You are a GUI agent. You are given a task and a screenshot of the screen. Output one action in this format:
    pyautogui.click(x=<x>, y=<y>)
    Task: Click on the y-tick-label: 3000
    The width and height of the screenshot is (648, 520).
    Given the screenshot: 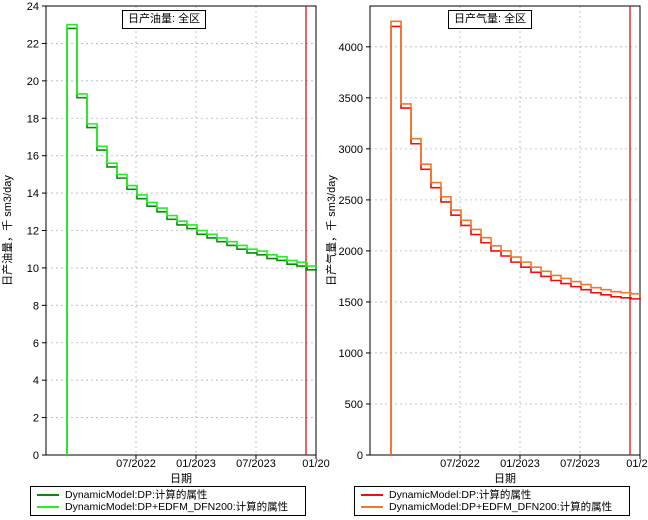 What is the action you would take?
    pyautogui.click(x=351, y=150)
    